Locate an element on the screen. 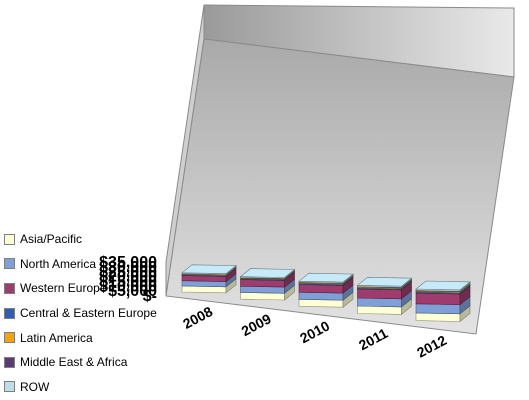 Image resolution: width=529 pixels, height=400 pixels. x-tick-label: 2010 is located at coordinates (314, 331).